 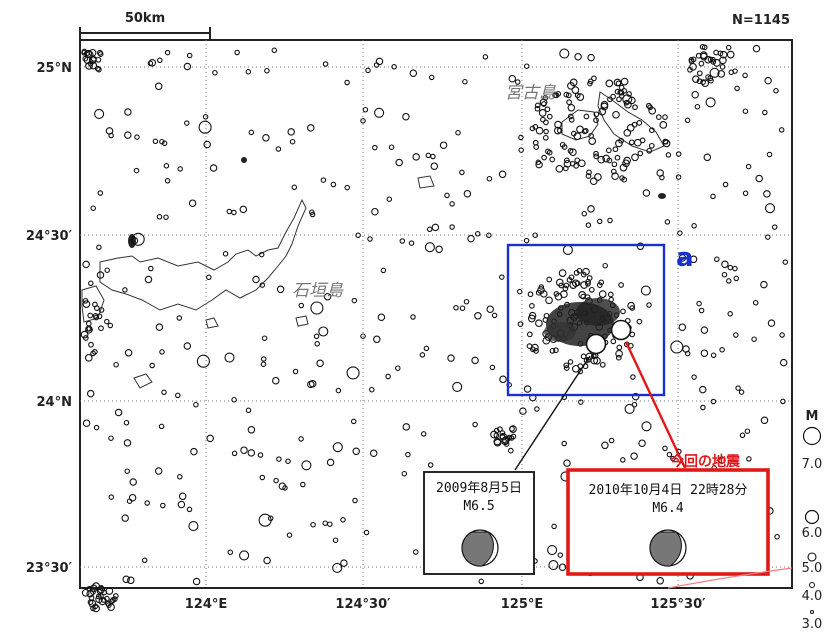 What do you see at coordinates (668, 490) in the screenshot?
I see `event-2010-date: 2010年10月4日 22時28分` at bounding box center [668, 490].